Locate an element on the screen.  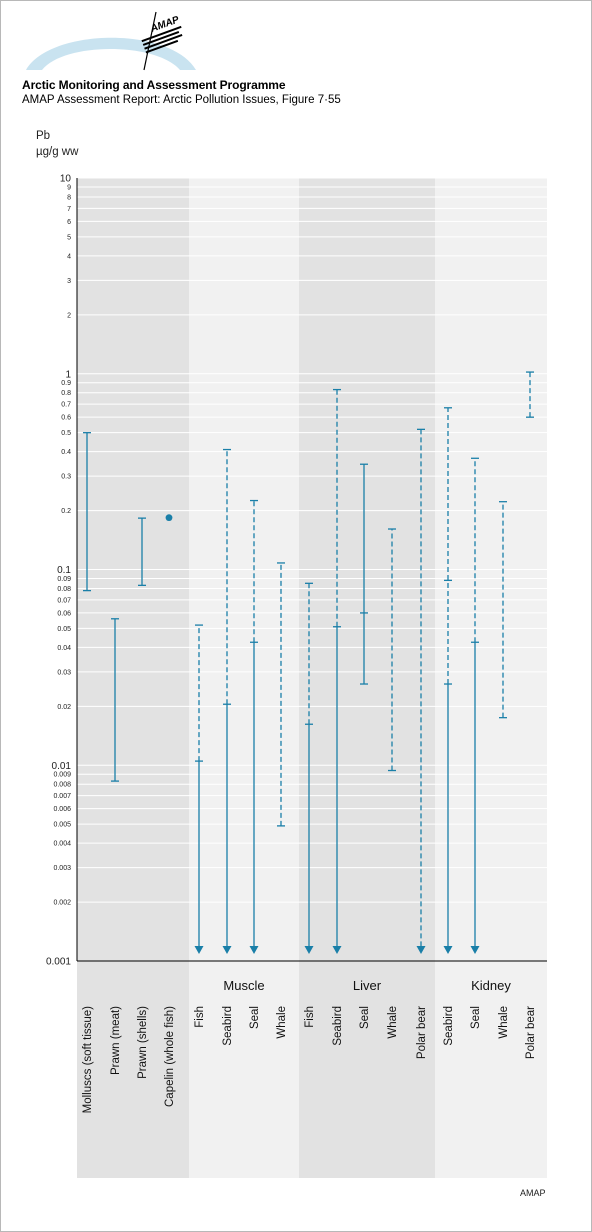
y-tick-label: 0.5 is located at coordinates (66, 433).